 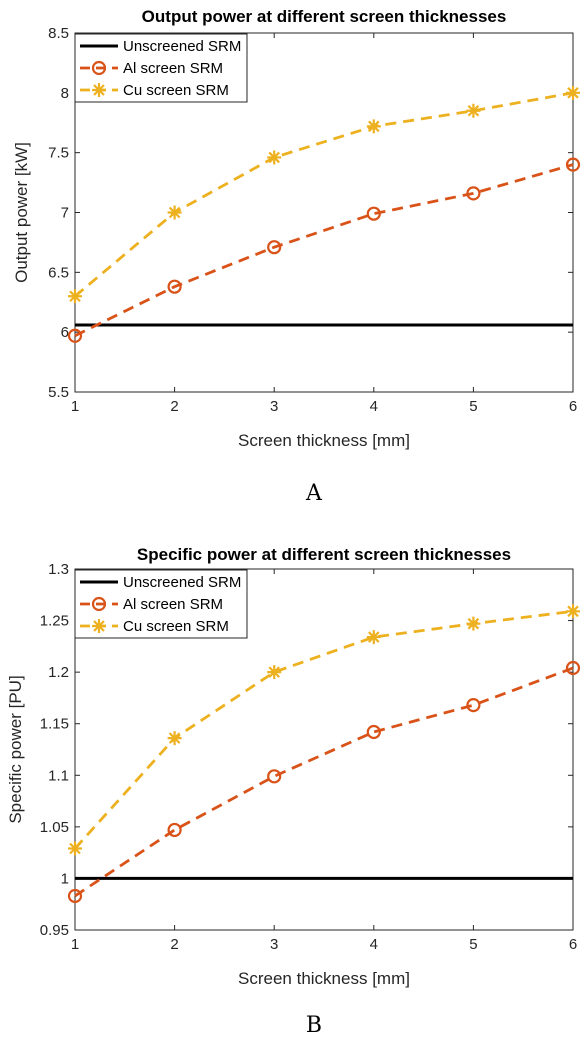 I want to click on panel-label: A, so click(x=314, y=493).